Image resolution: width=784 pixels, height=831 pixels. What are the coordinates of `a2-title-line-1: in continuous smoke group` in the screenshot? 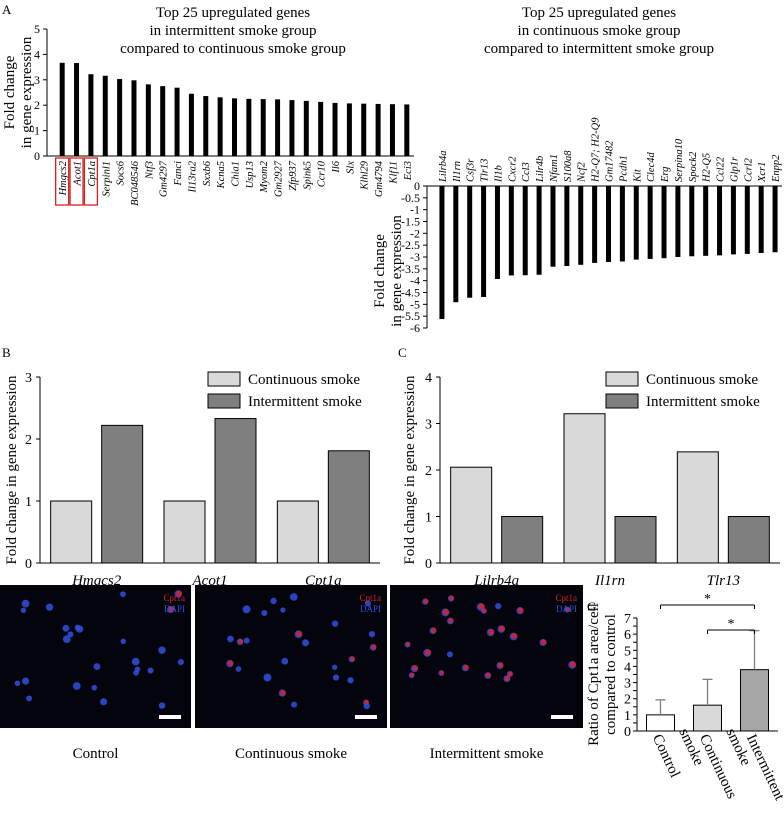 It's located at (599, 31).